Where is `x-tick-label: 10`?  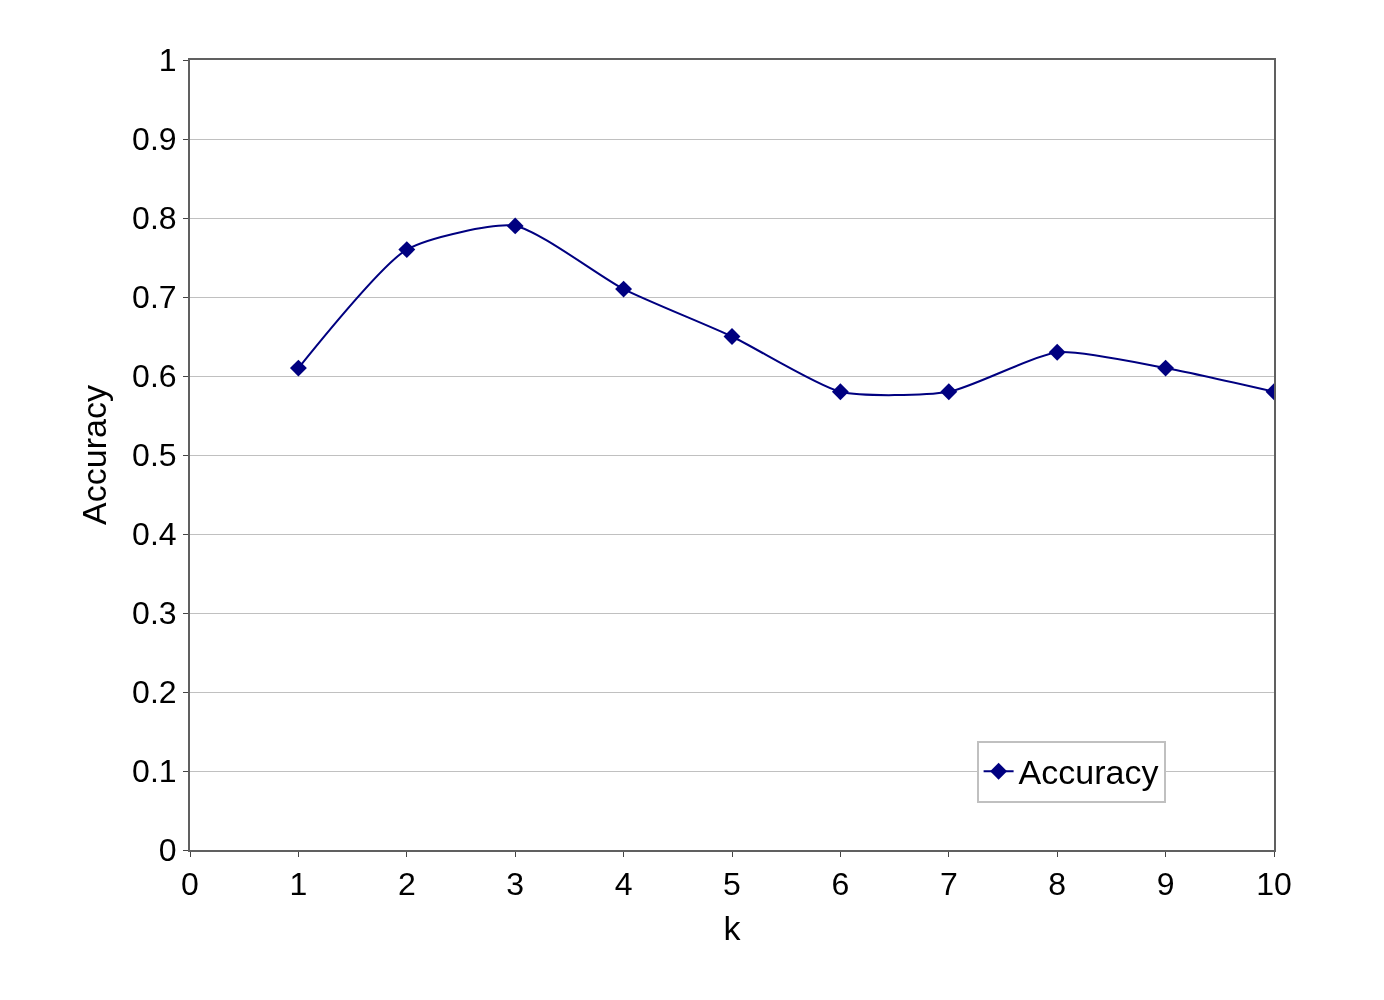
x-tick-label: 10 is located at coordinates (1274, 884).